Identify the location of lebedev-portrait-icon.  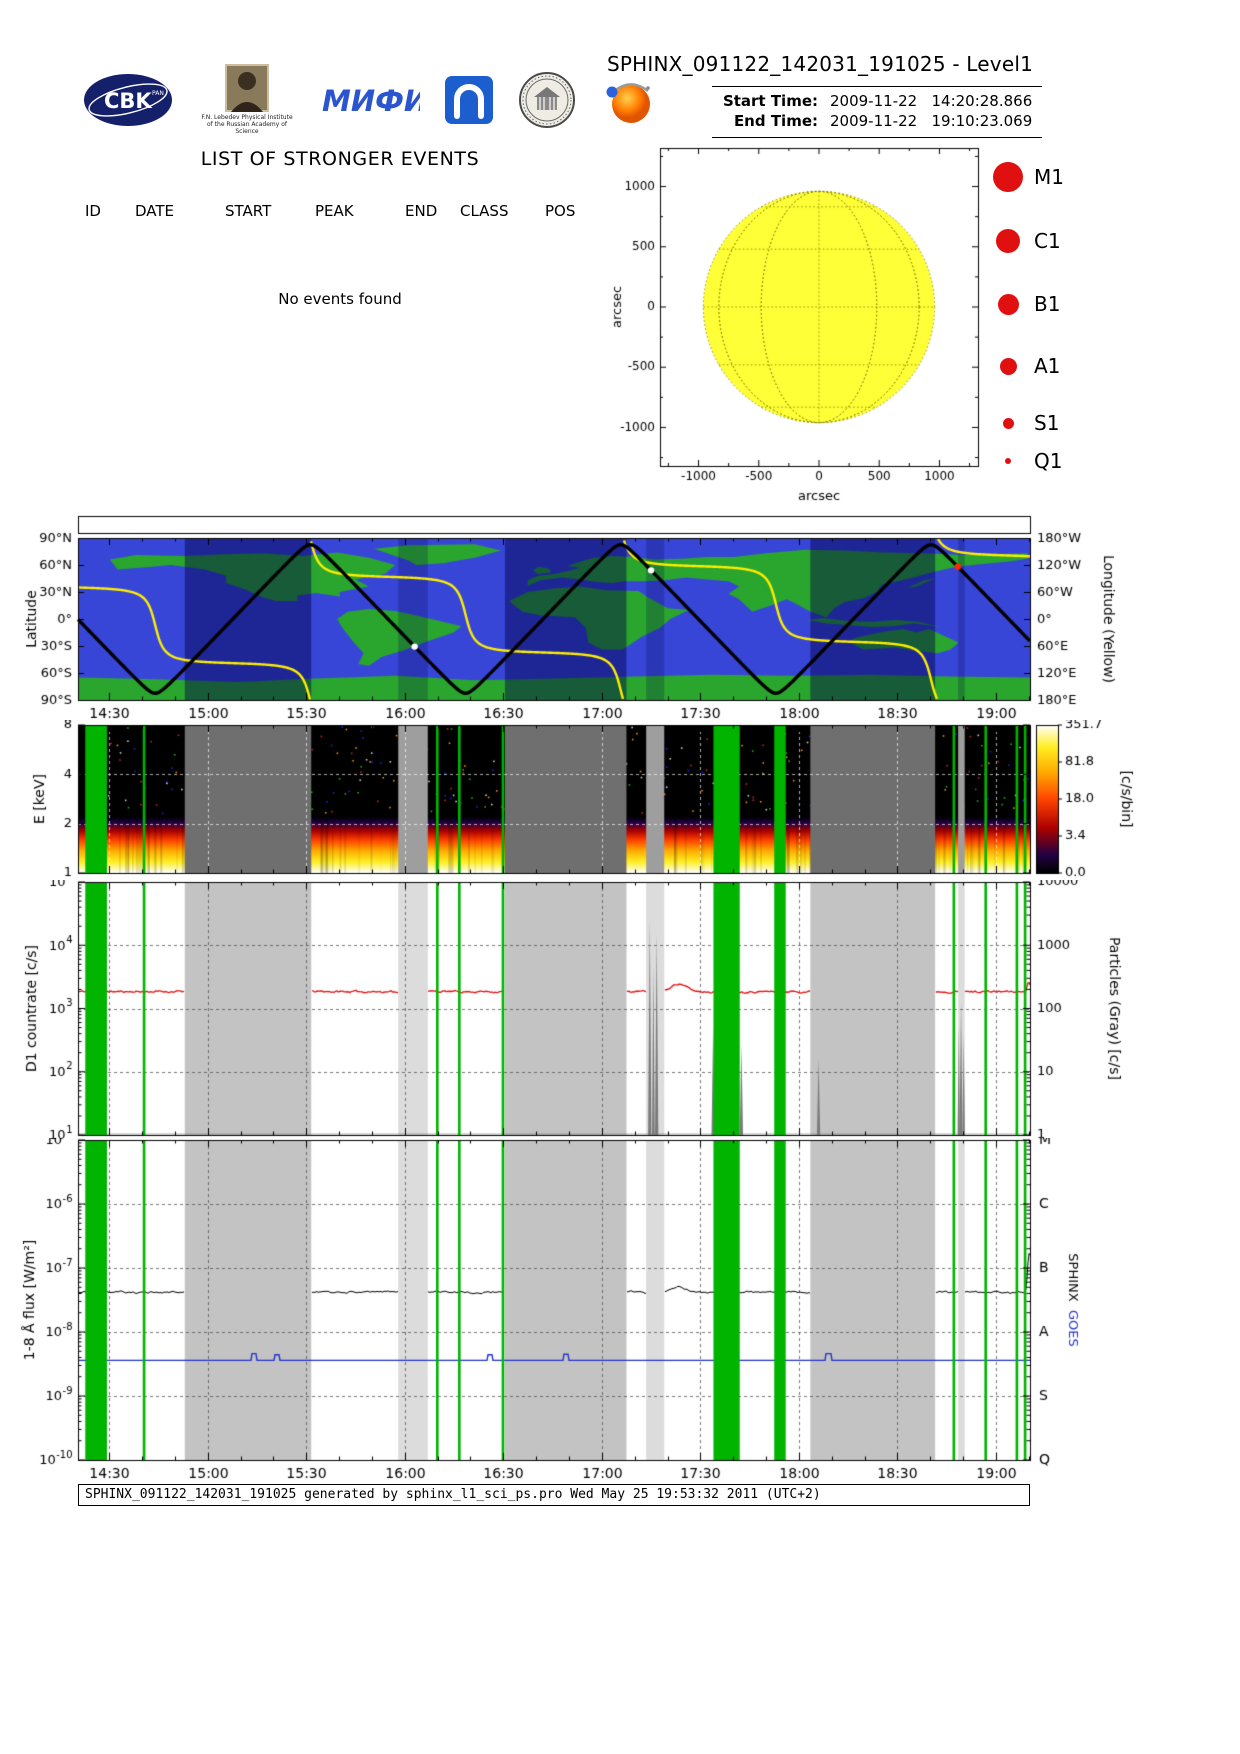
(247, 88).